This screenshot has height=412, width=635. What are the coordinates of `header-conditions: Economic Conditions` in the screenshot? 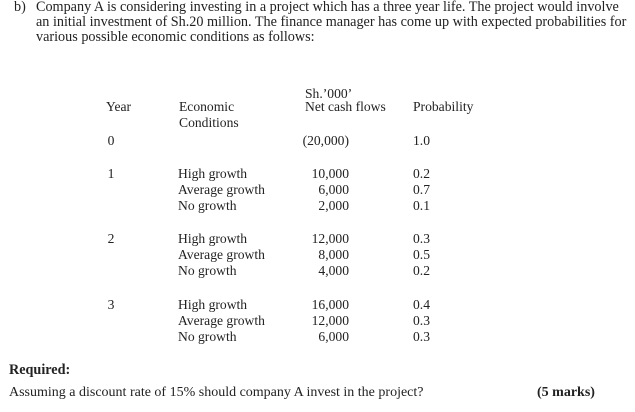 It's located at (209, 115).